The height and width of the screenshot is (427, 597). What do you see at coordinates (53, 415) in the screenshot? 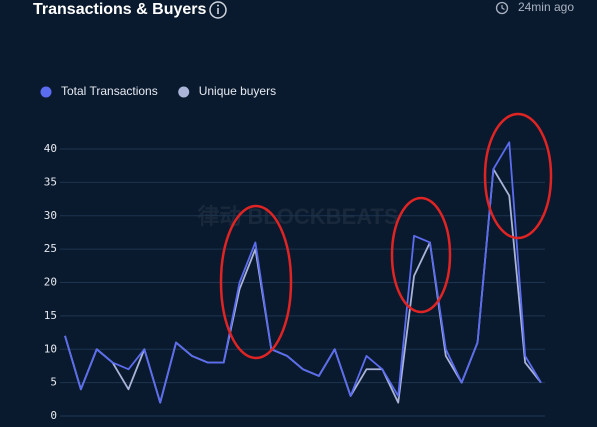
I see `y-tick-label: 0` at bounding box center [53, 415].